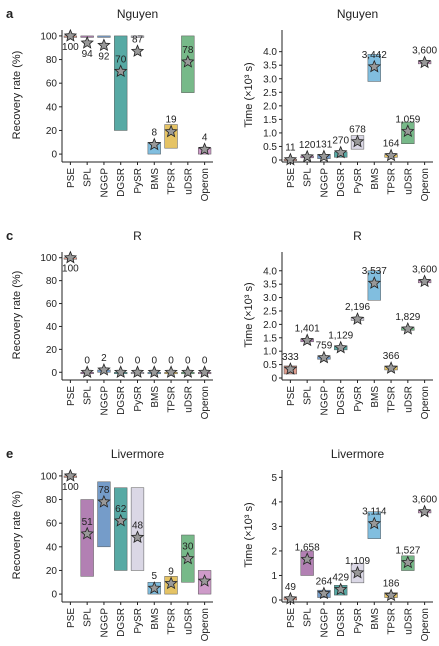 The width and height of the screenshot is (439, 646). What do you see at coordinates (48, 476) in the screenshot?
I see `y-tick-label: 100` at bounding box center [48, 476].